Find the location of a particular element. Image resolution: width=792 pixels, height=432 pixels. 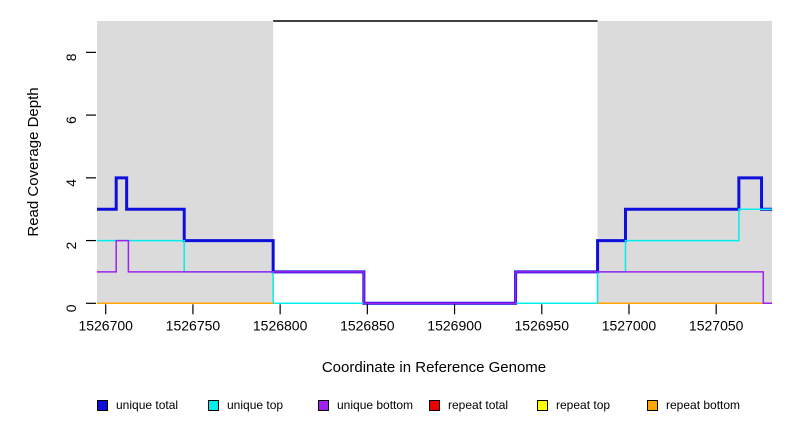

legend-label: unique top is located at coordinates (255, 405).